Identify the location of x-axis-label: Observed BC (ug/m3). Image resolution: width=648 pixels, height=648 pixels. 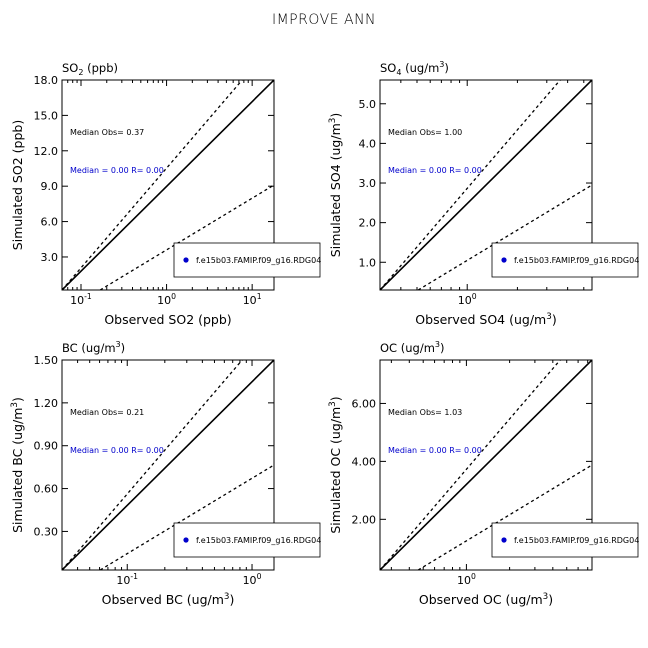
(168, 599).